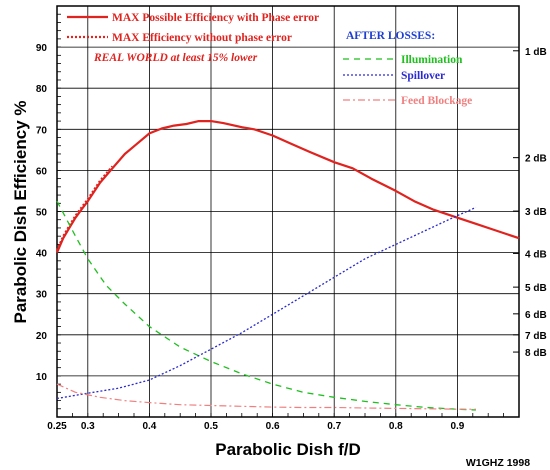 The width and height of the screenshot is (550, 470). Describe the element at coordinates (149, 426) in the screenshot. I see `x-tick-label: 0.4` at that location.